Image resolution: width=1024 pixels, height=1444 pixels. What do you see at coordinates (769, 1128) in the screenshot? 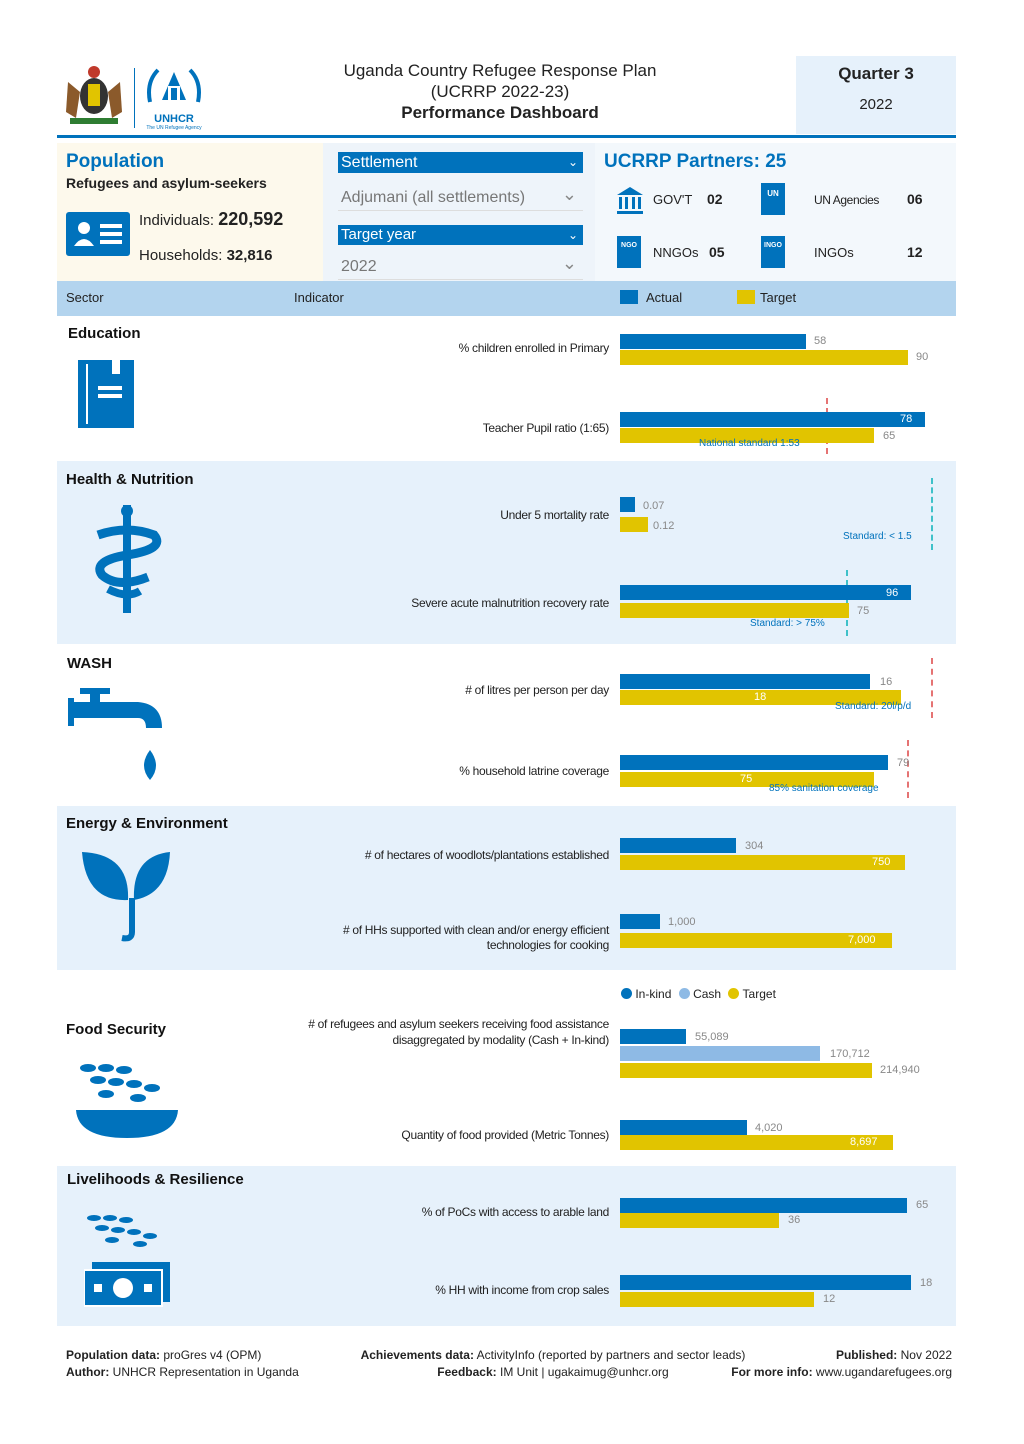
I see `value-label: 4,020` at bounding box center [769, 1128].